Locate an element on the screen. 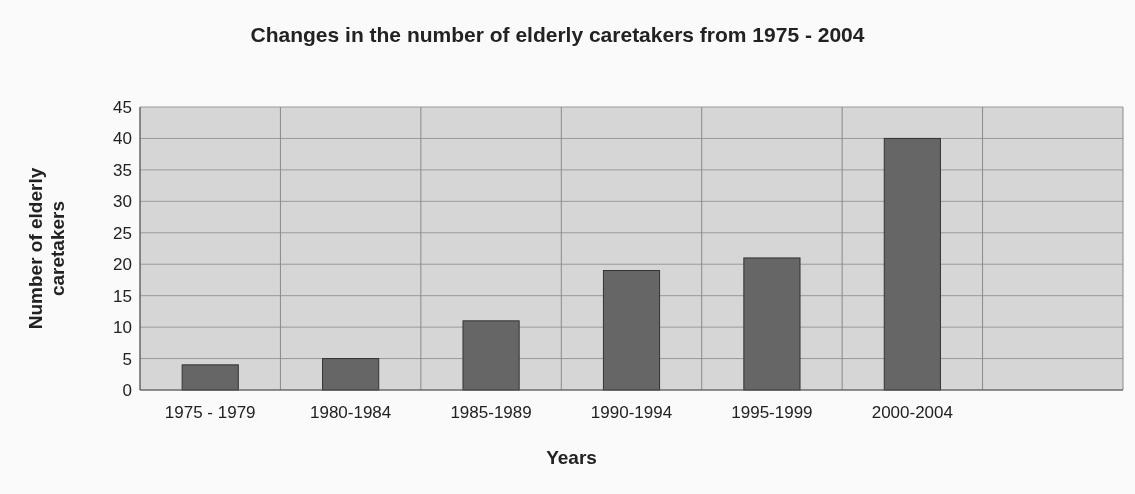 Image resolution: width=1135 pixels, height=494 pixels. y-tick-label: 45 is located at coordinates (122, 107).